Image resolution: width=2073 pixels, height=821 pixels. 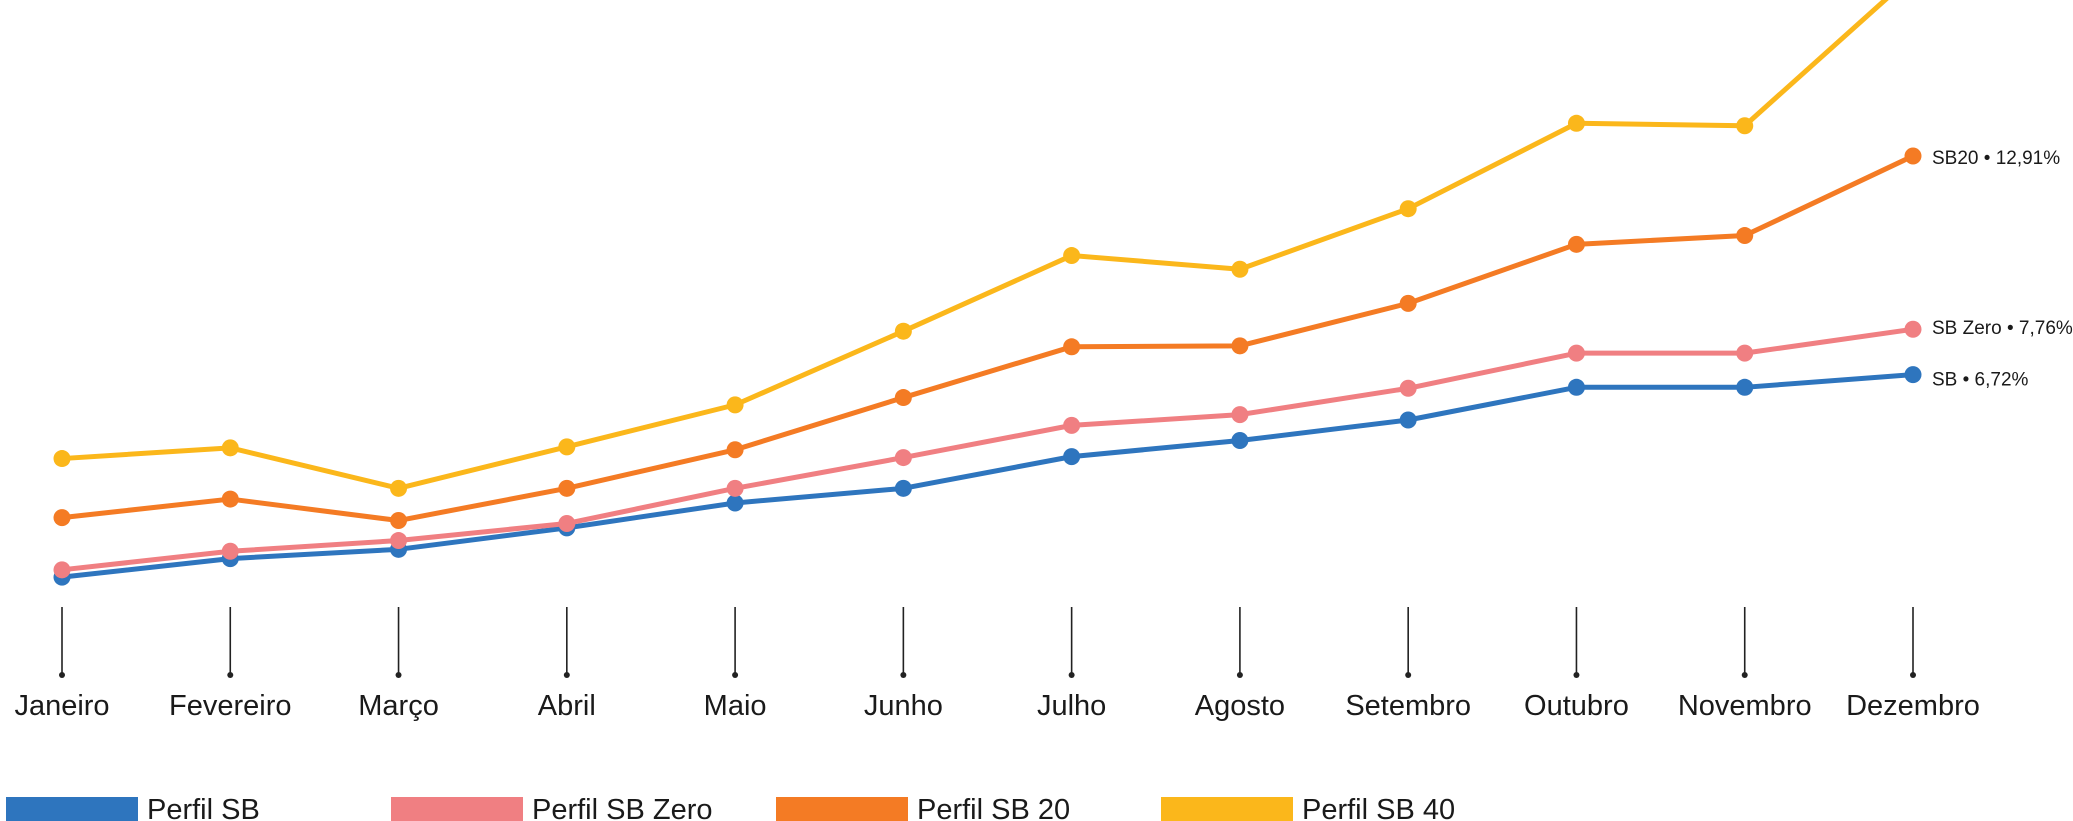 I want to click on month-label: Novembro, so click(x=1745, y=706).